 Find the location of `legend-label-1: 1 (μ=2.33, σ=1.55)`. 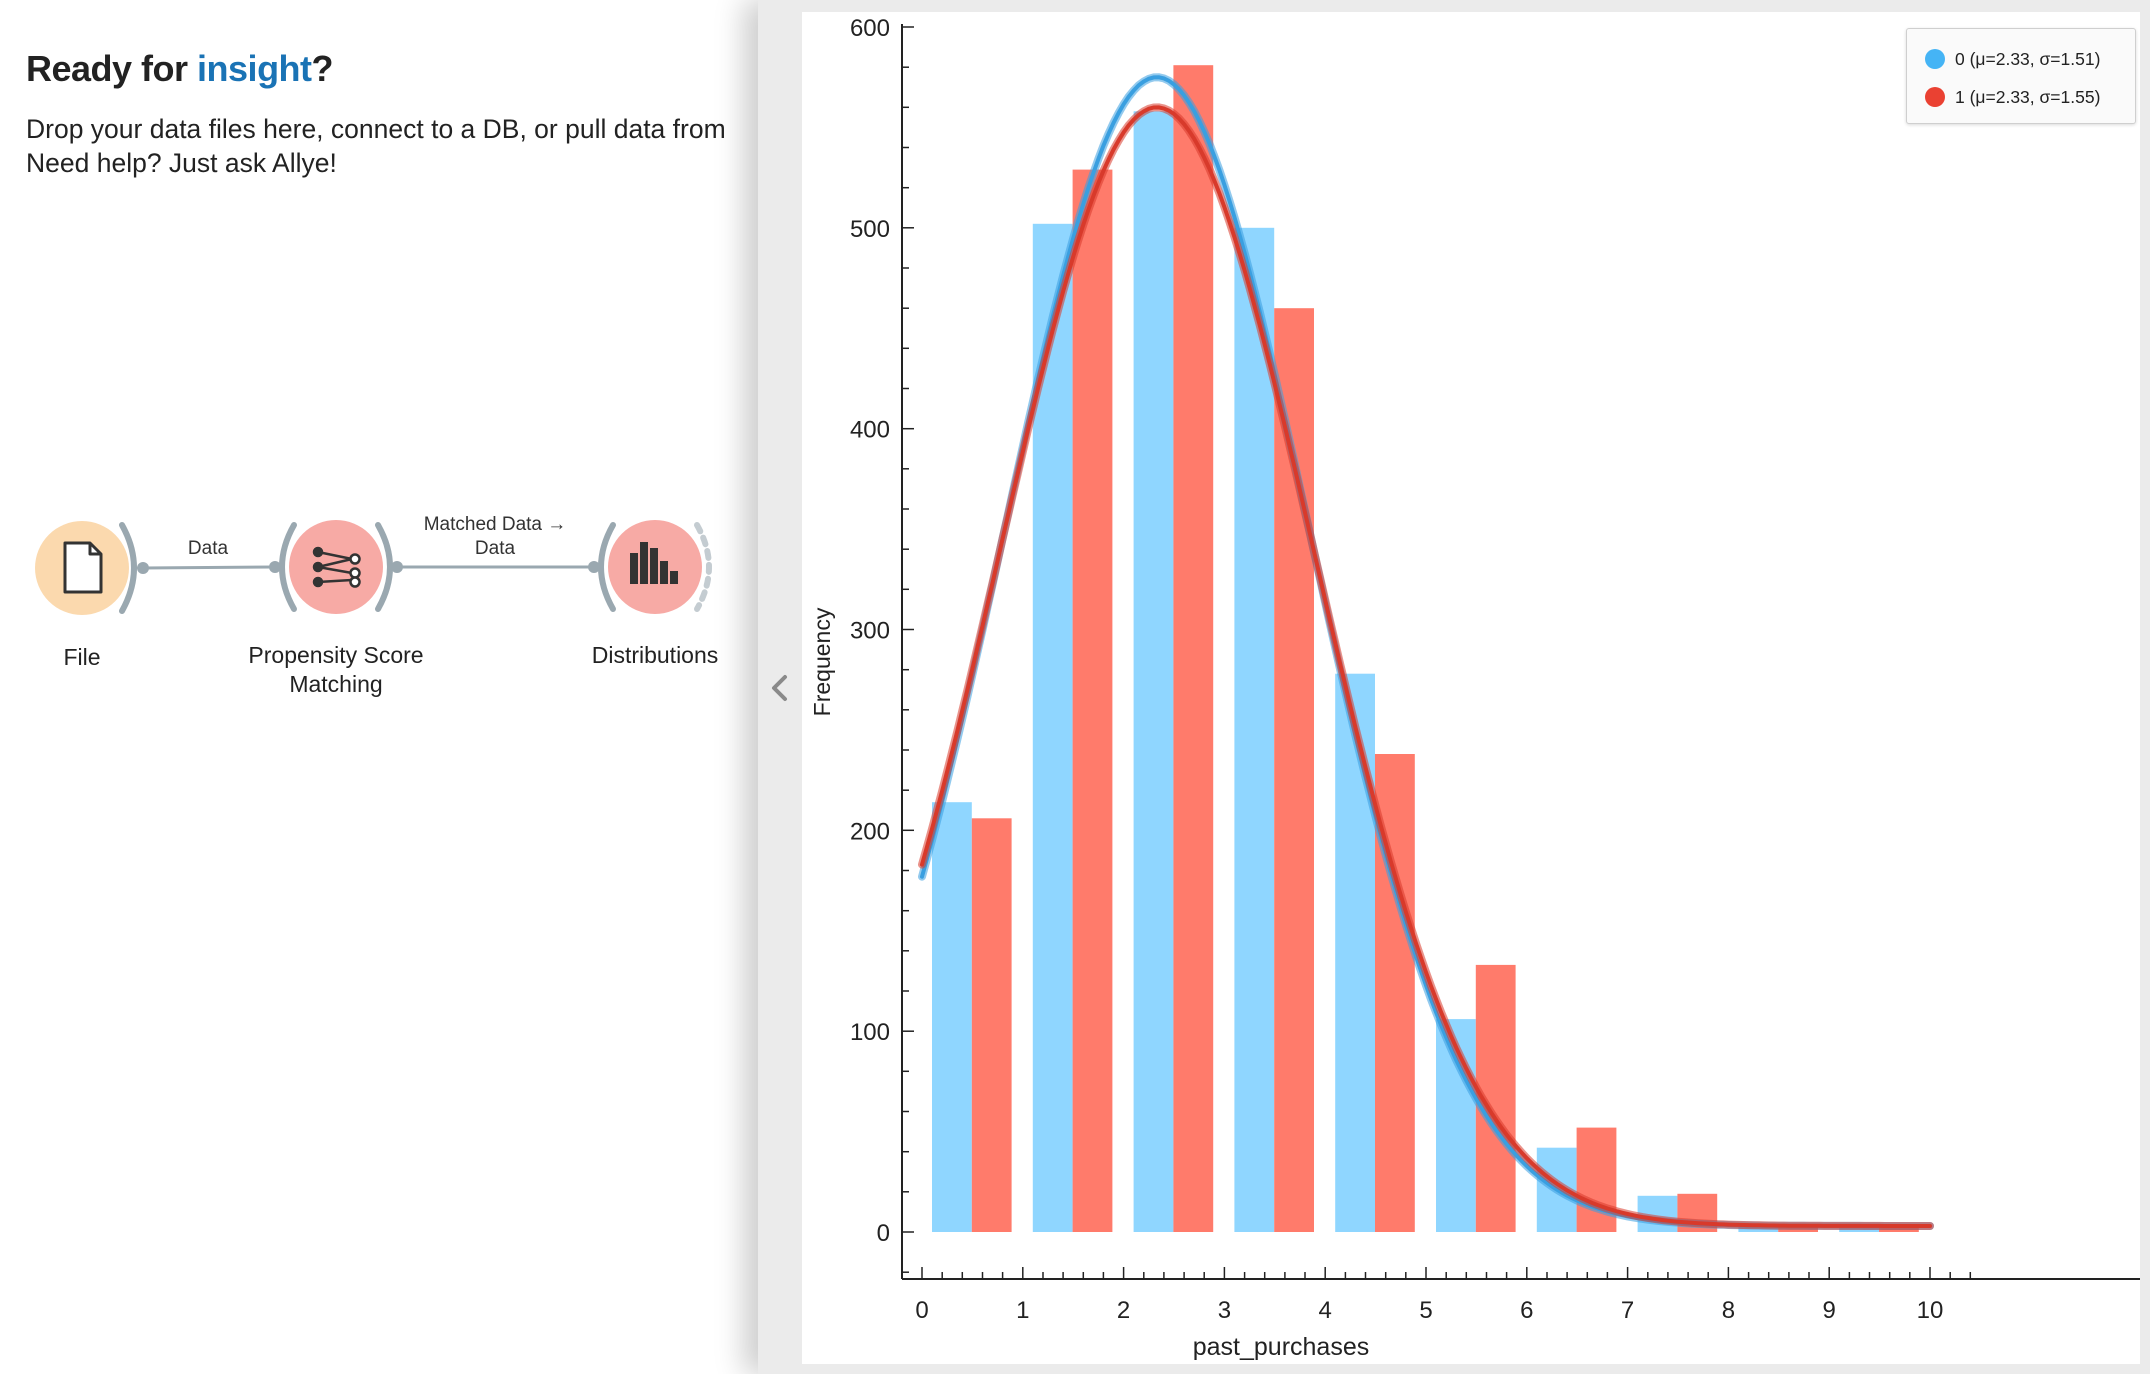

legend-label-1: 1 (μ=2.33, σ=1.55) is located at coordinates (2028, 96).